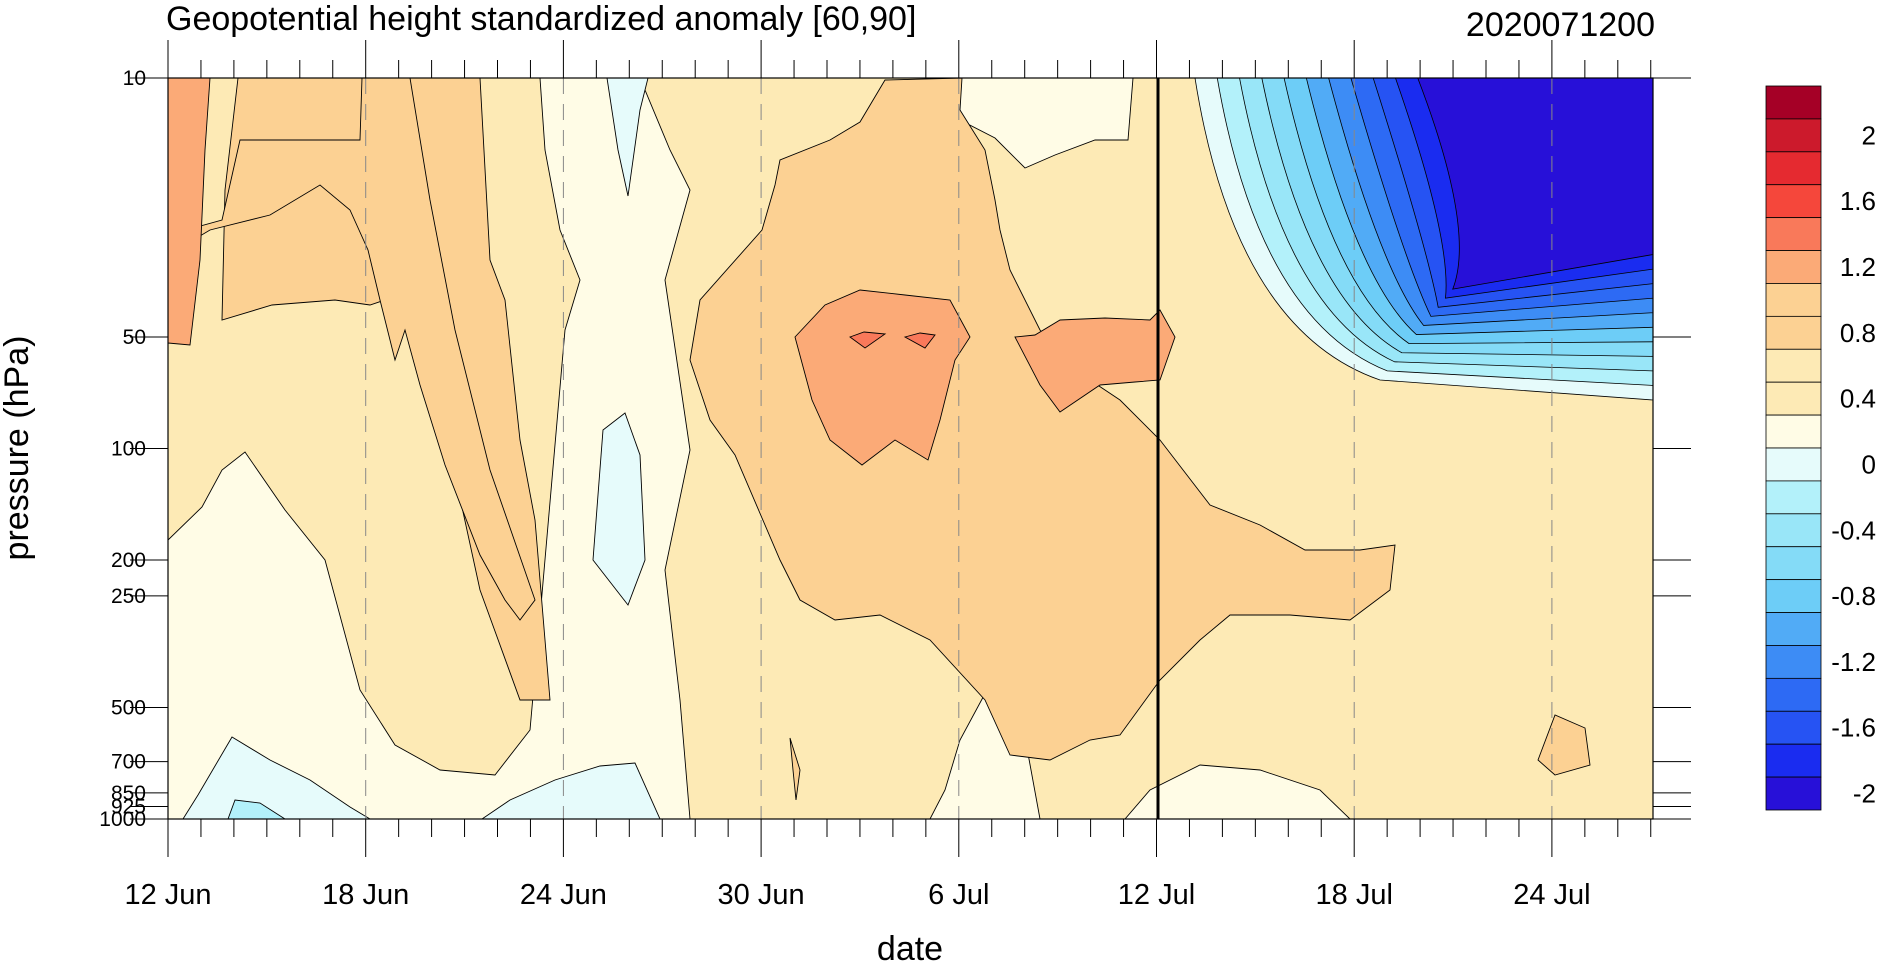 Image resolution: width=1889 pixels, height=963 pixels. I want to click on region-lightblue-bottom-left, so click(276, 777).